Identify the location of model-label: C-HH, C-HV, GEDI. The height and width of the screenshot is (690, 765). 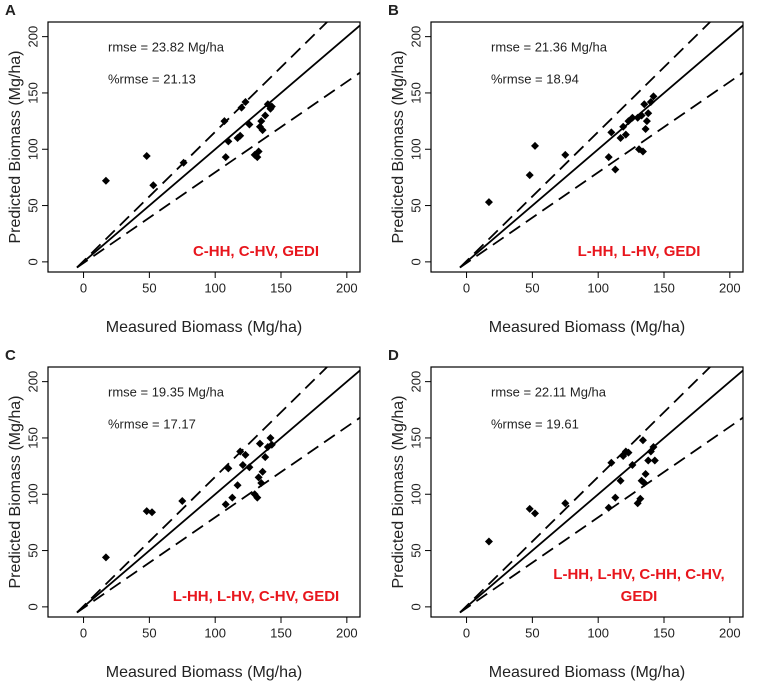
(256, 251).